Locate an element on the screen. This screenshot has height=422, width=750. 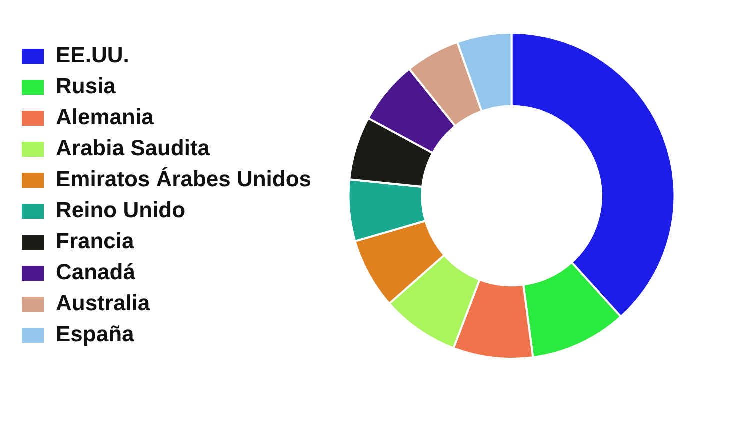
legend-label: Canadá is located at coordinates (96, 272).